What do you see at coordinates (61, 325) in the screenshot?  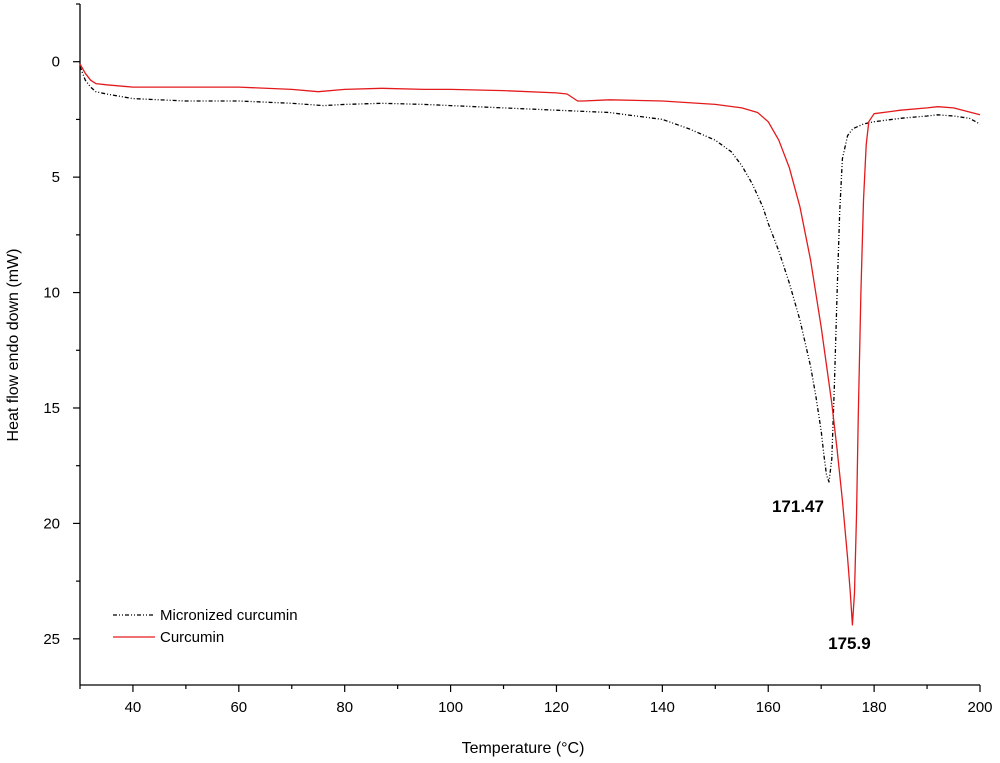 I see `y-axis-ticks: 0 5 10 15 20 25` at bounding box center [61, 325].